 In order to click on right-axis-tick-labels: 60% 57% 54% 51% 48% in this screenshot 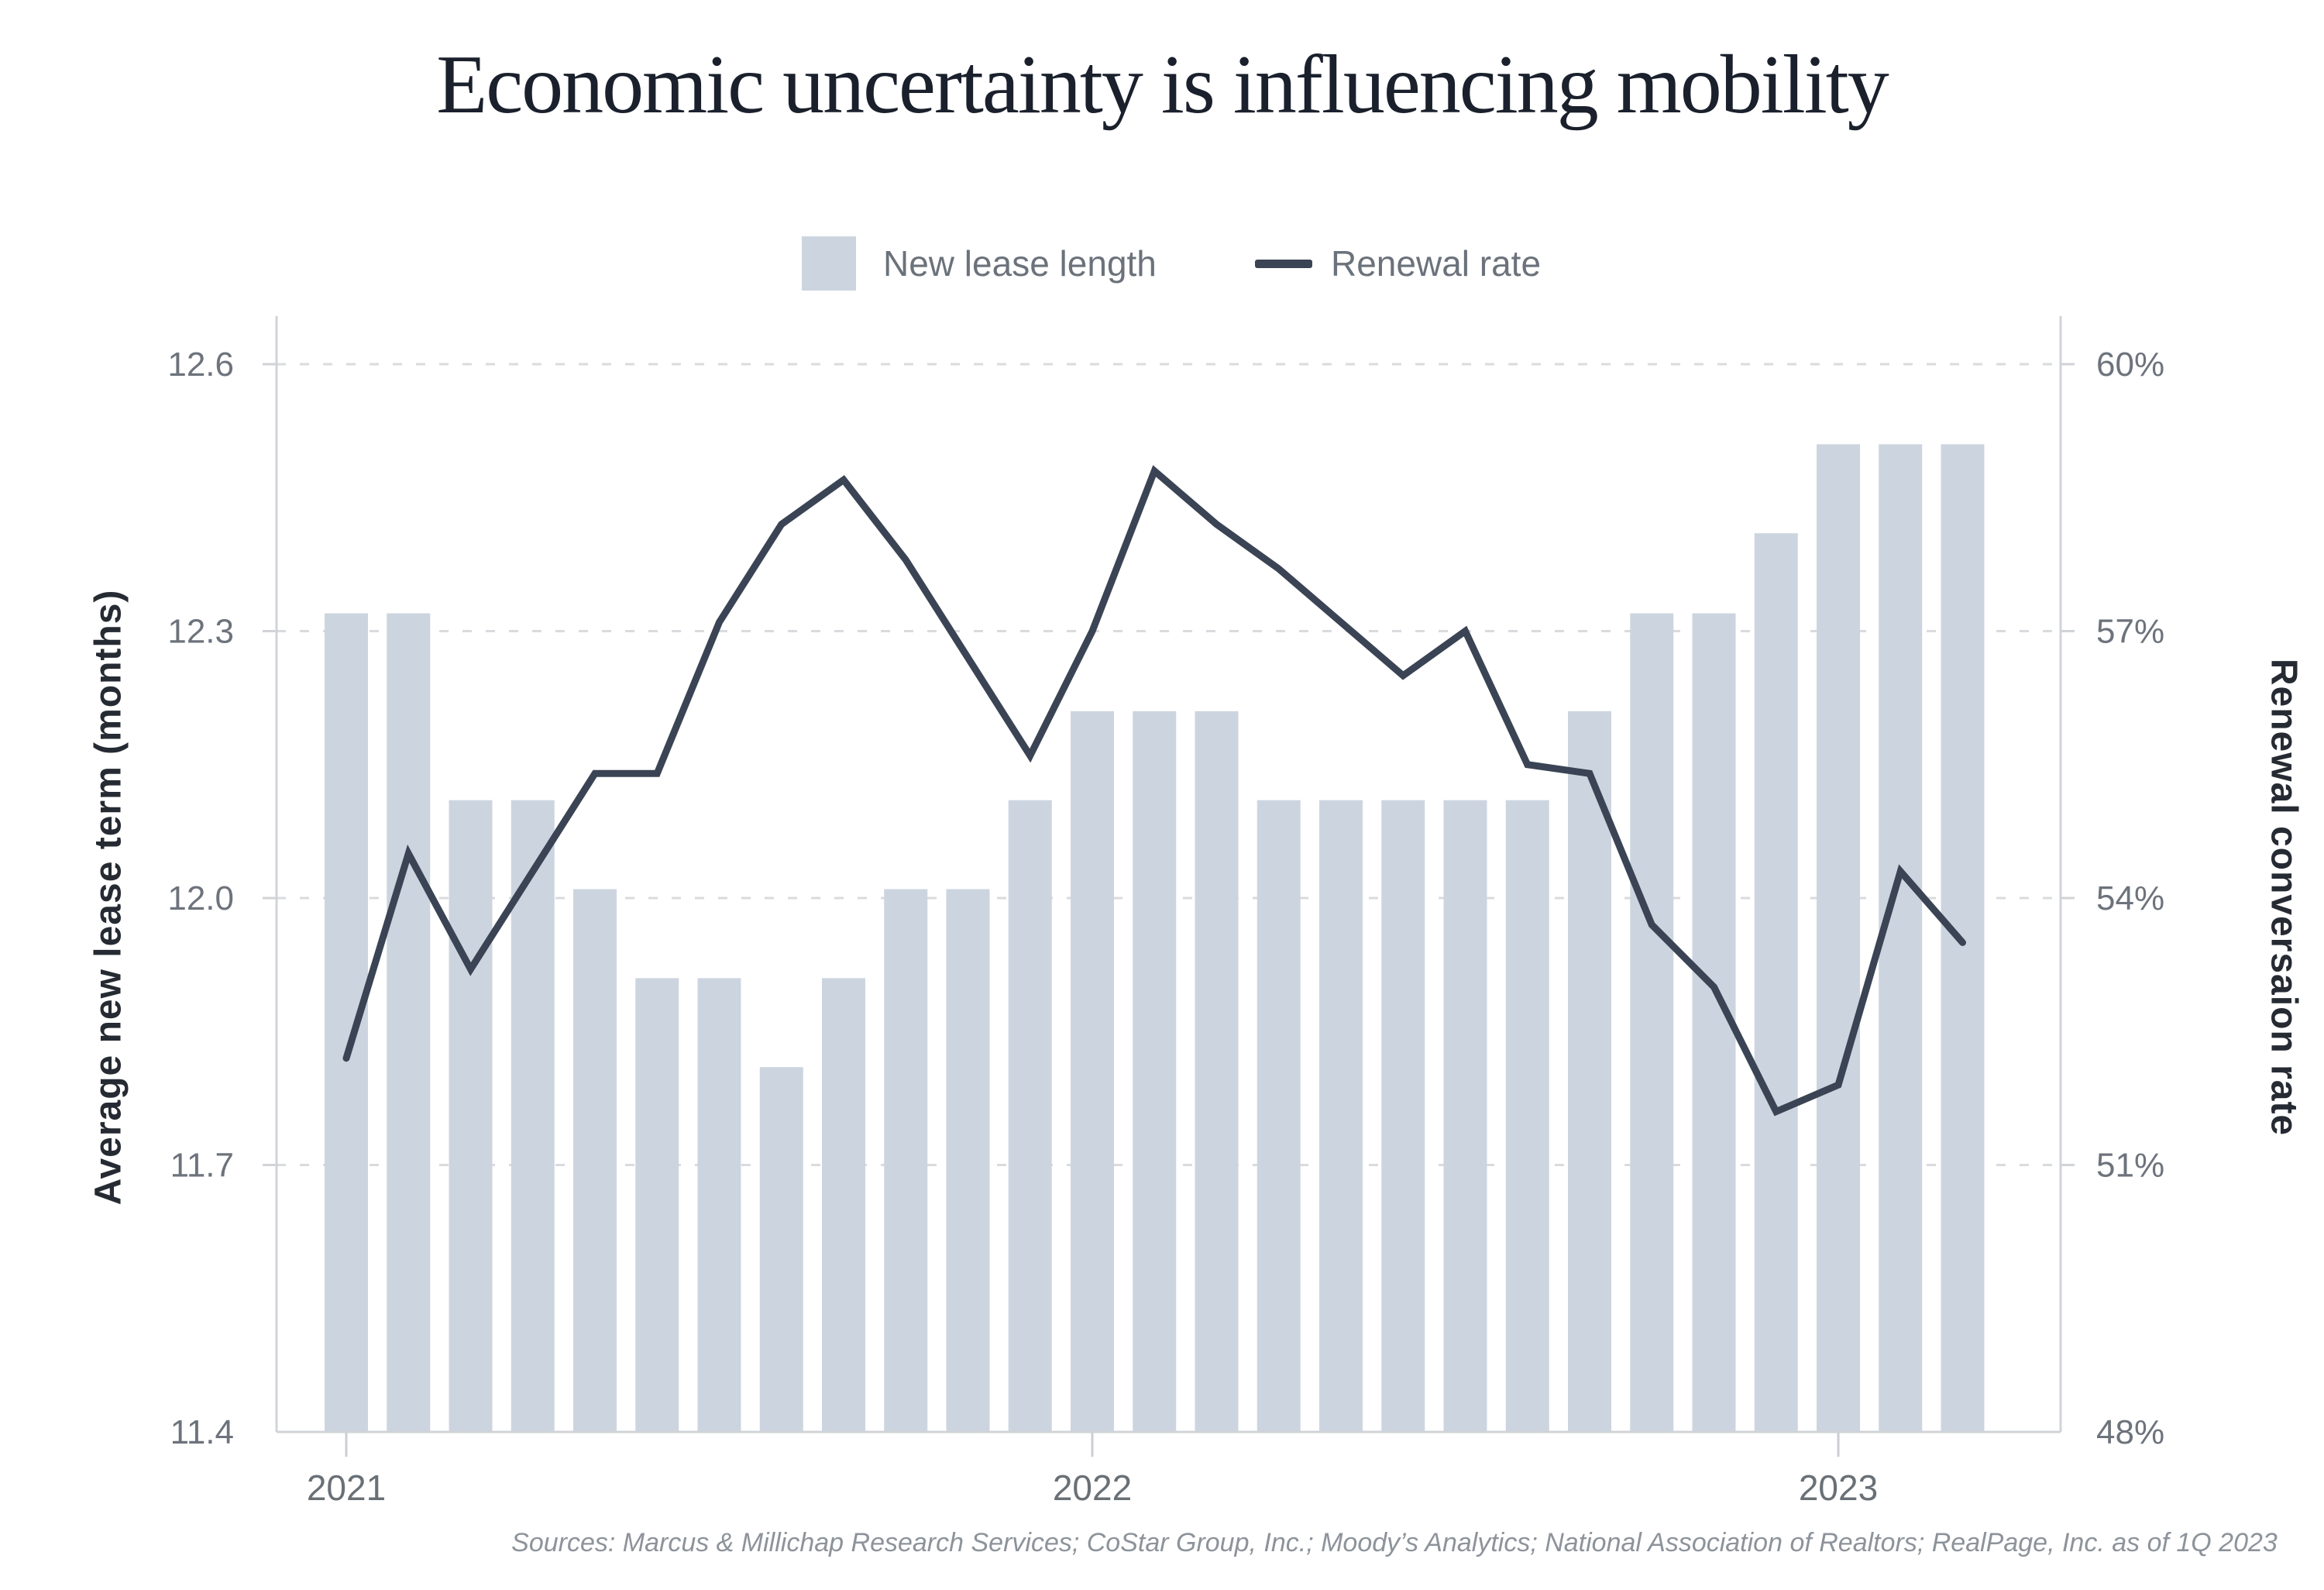, I will do `click(2130, 898)`.